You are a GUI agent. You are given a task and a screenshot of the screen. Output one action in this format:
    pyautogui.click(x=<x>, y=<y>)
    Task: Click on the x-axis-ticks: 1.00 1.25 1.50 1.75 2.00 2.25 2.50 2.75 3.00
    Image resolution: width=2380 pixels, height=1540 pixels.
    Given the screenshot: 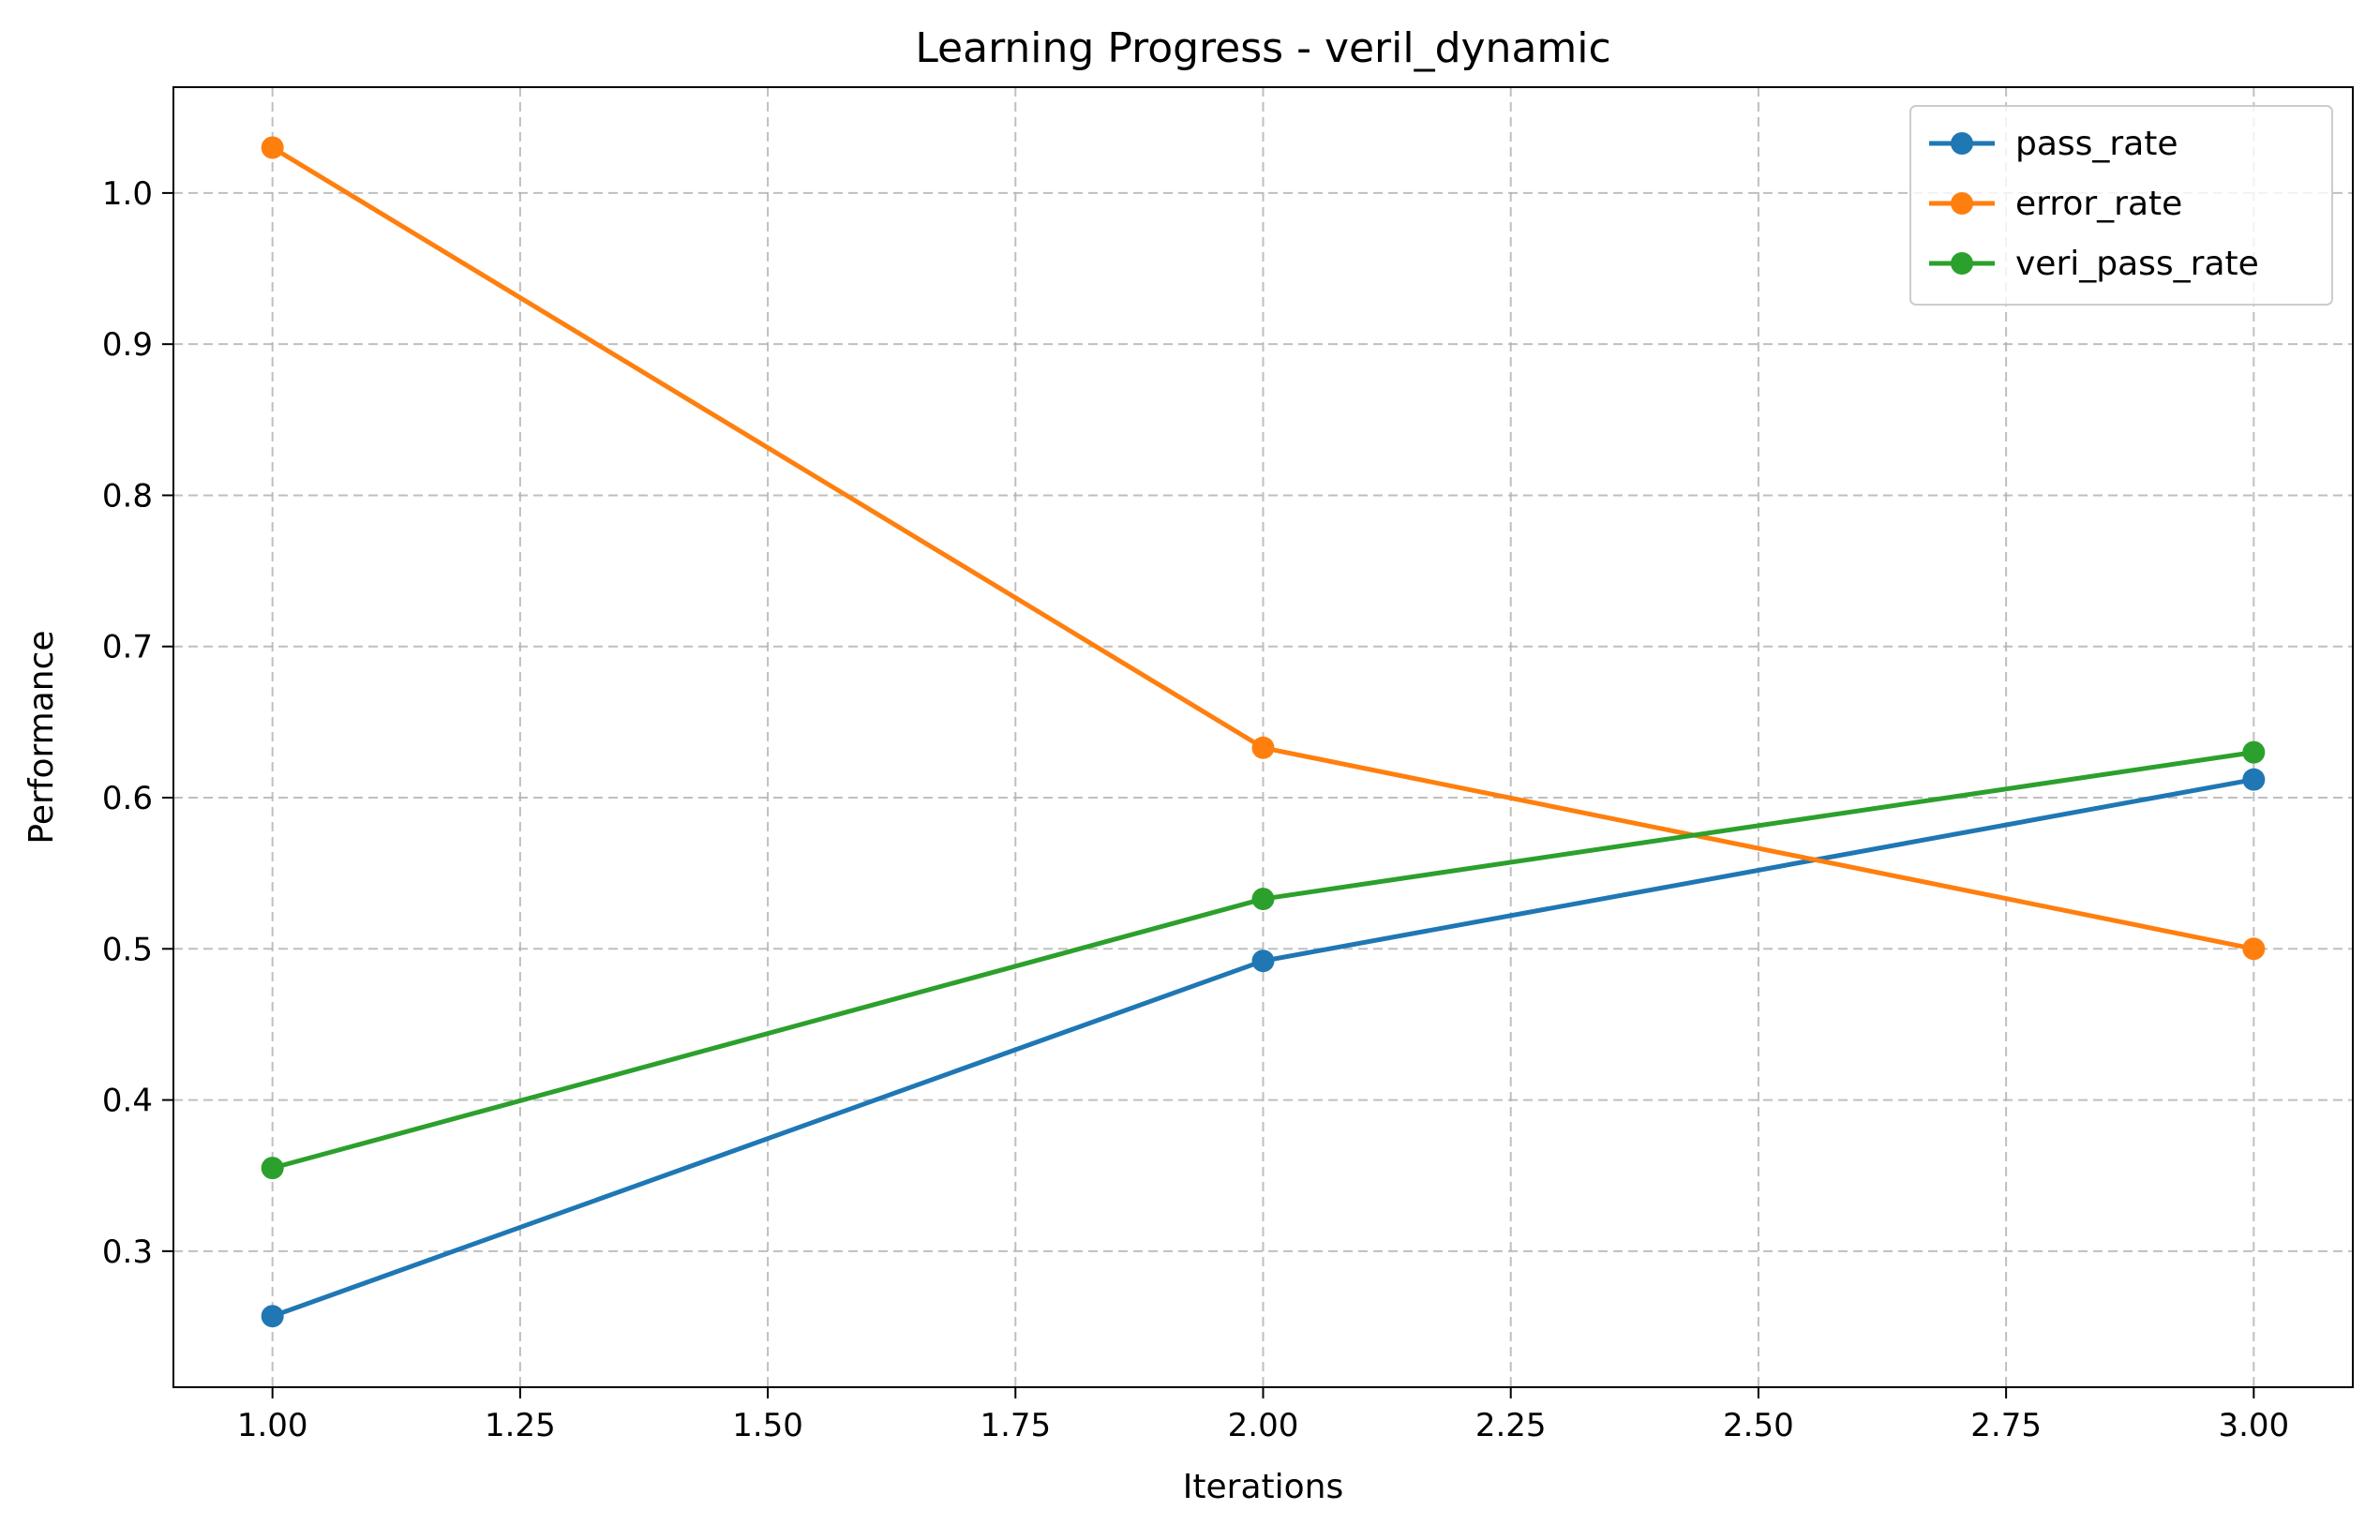 What is the action you would take?
    pyautogui.click(x=1263, y=1415)
    